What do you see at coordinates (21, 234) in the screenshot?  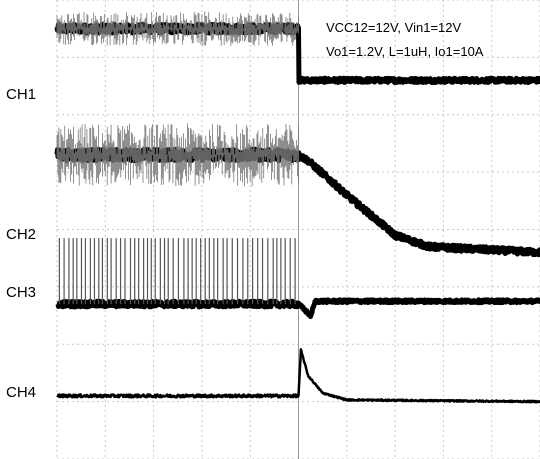 I see `channel-label-ch2: CH2` at bounding box center [21, 234].